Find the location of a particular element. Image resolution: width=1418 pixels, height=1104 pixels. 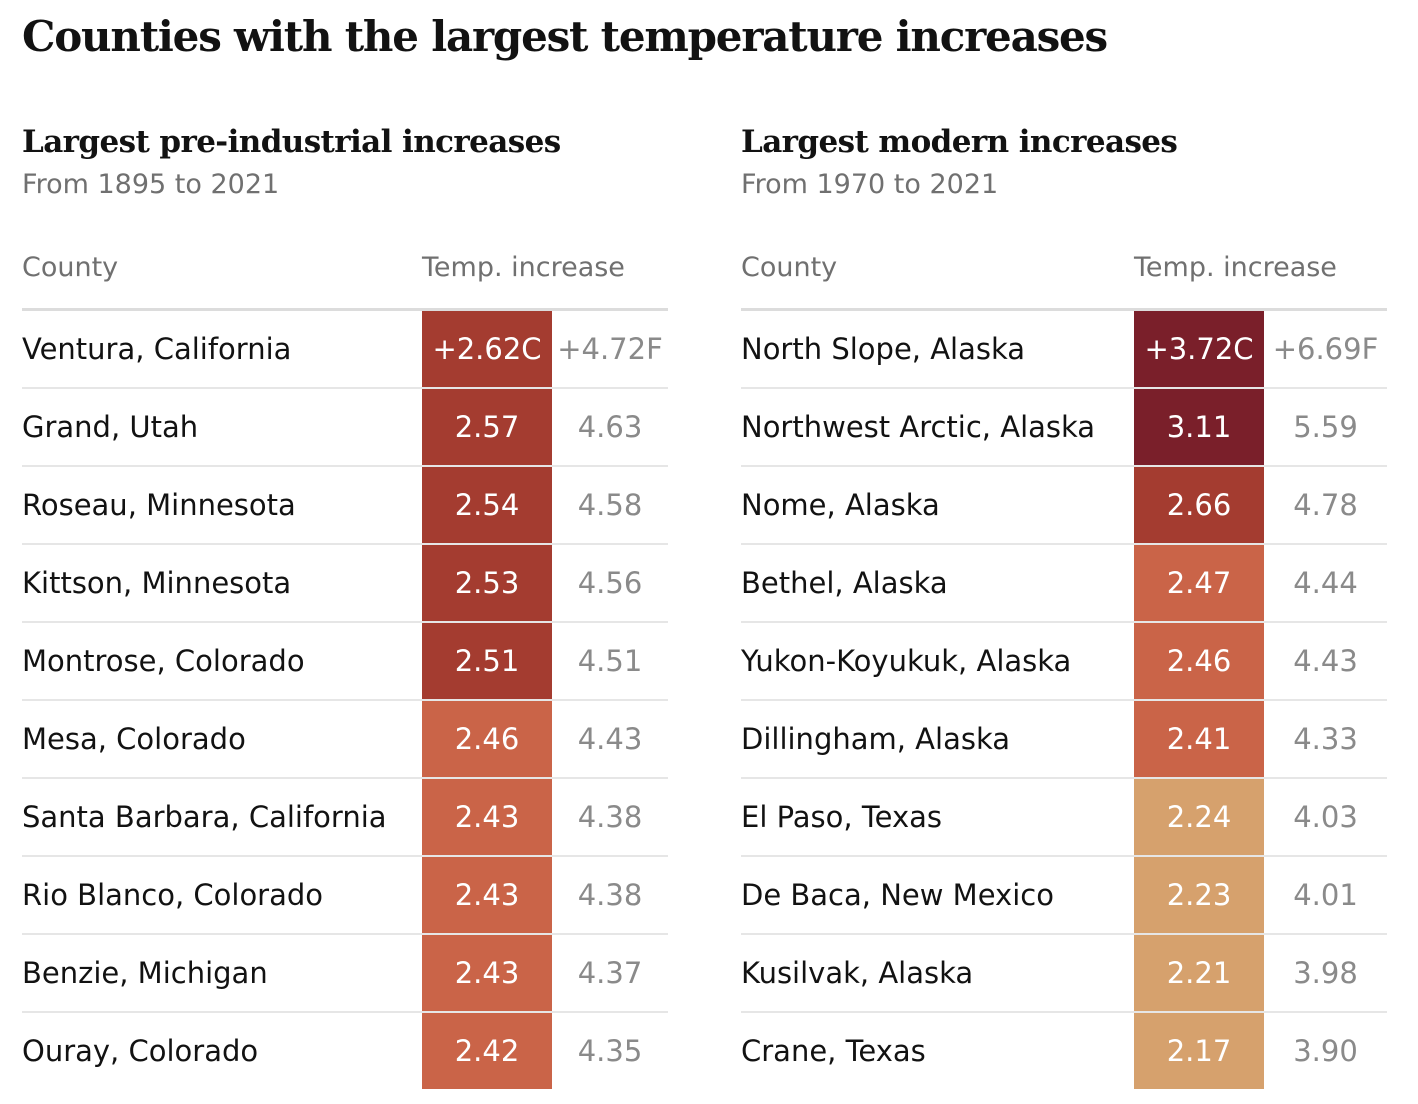

table-row: Northwest Arctic, Alaska 3.11 5.59 is located at coordinates (1064, 427).